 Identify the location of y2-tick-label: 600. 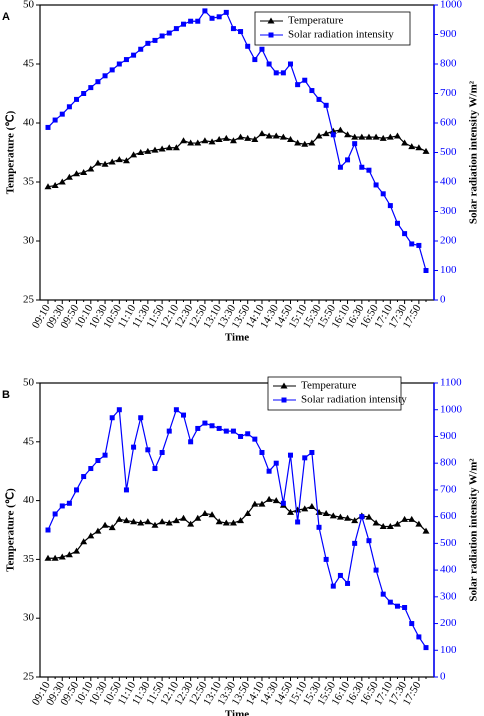
(448, 123).